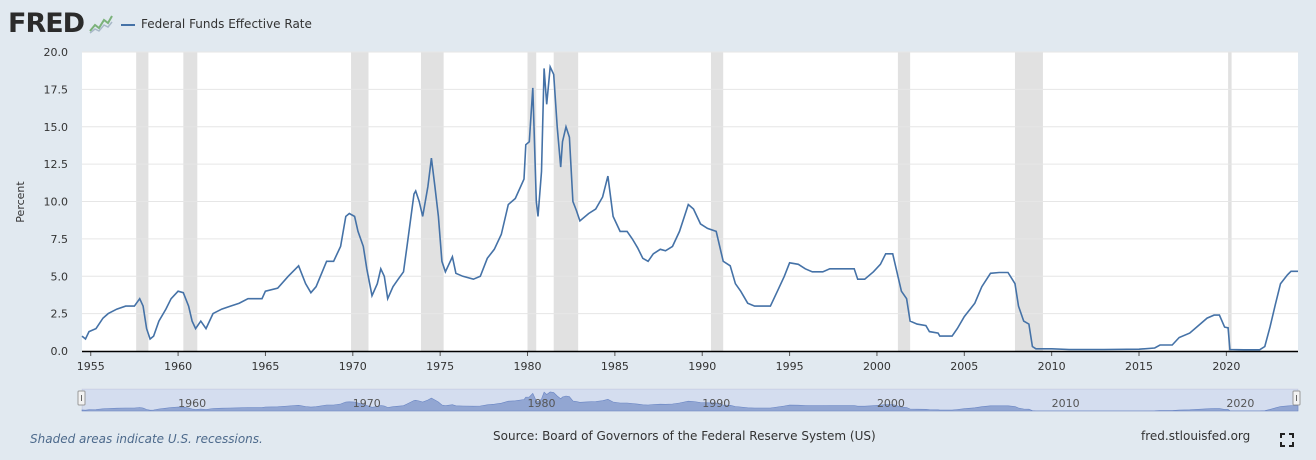 The width and height of the screenshot is (1316, 460). Describe the element at coordinates (702, 366) in the screenshot. I see `x-tick-label: 1990` at that location.